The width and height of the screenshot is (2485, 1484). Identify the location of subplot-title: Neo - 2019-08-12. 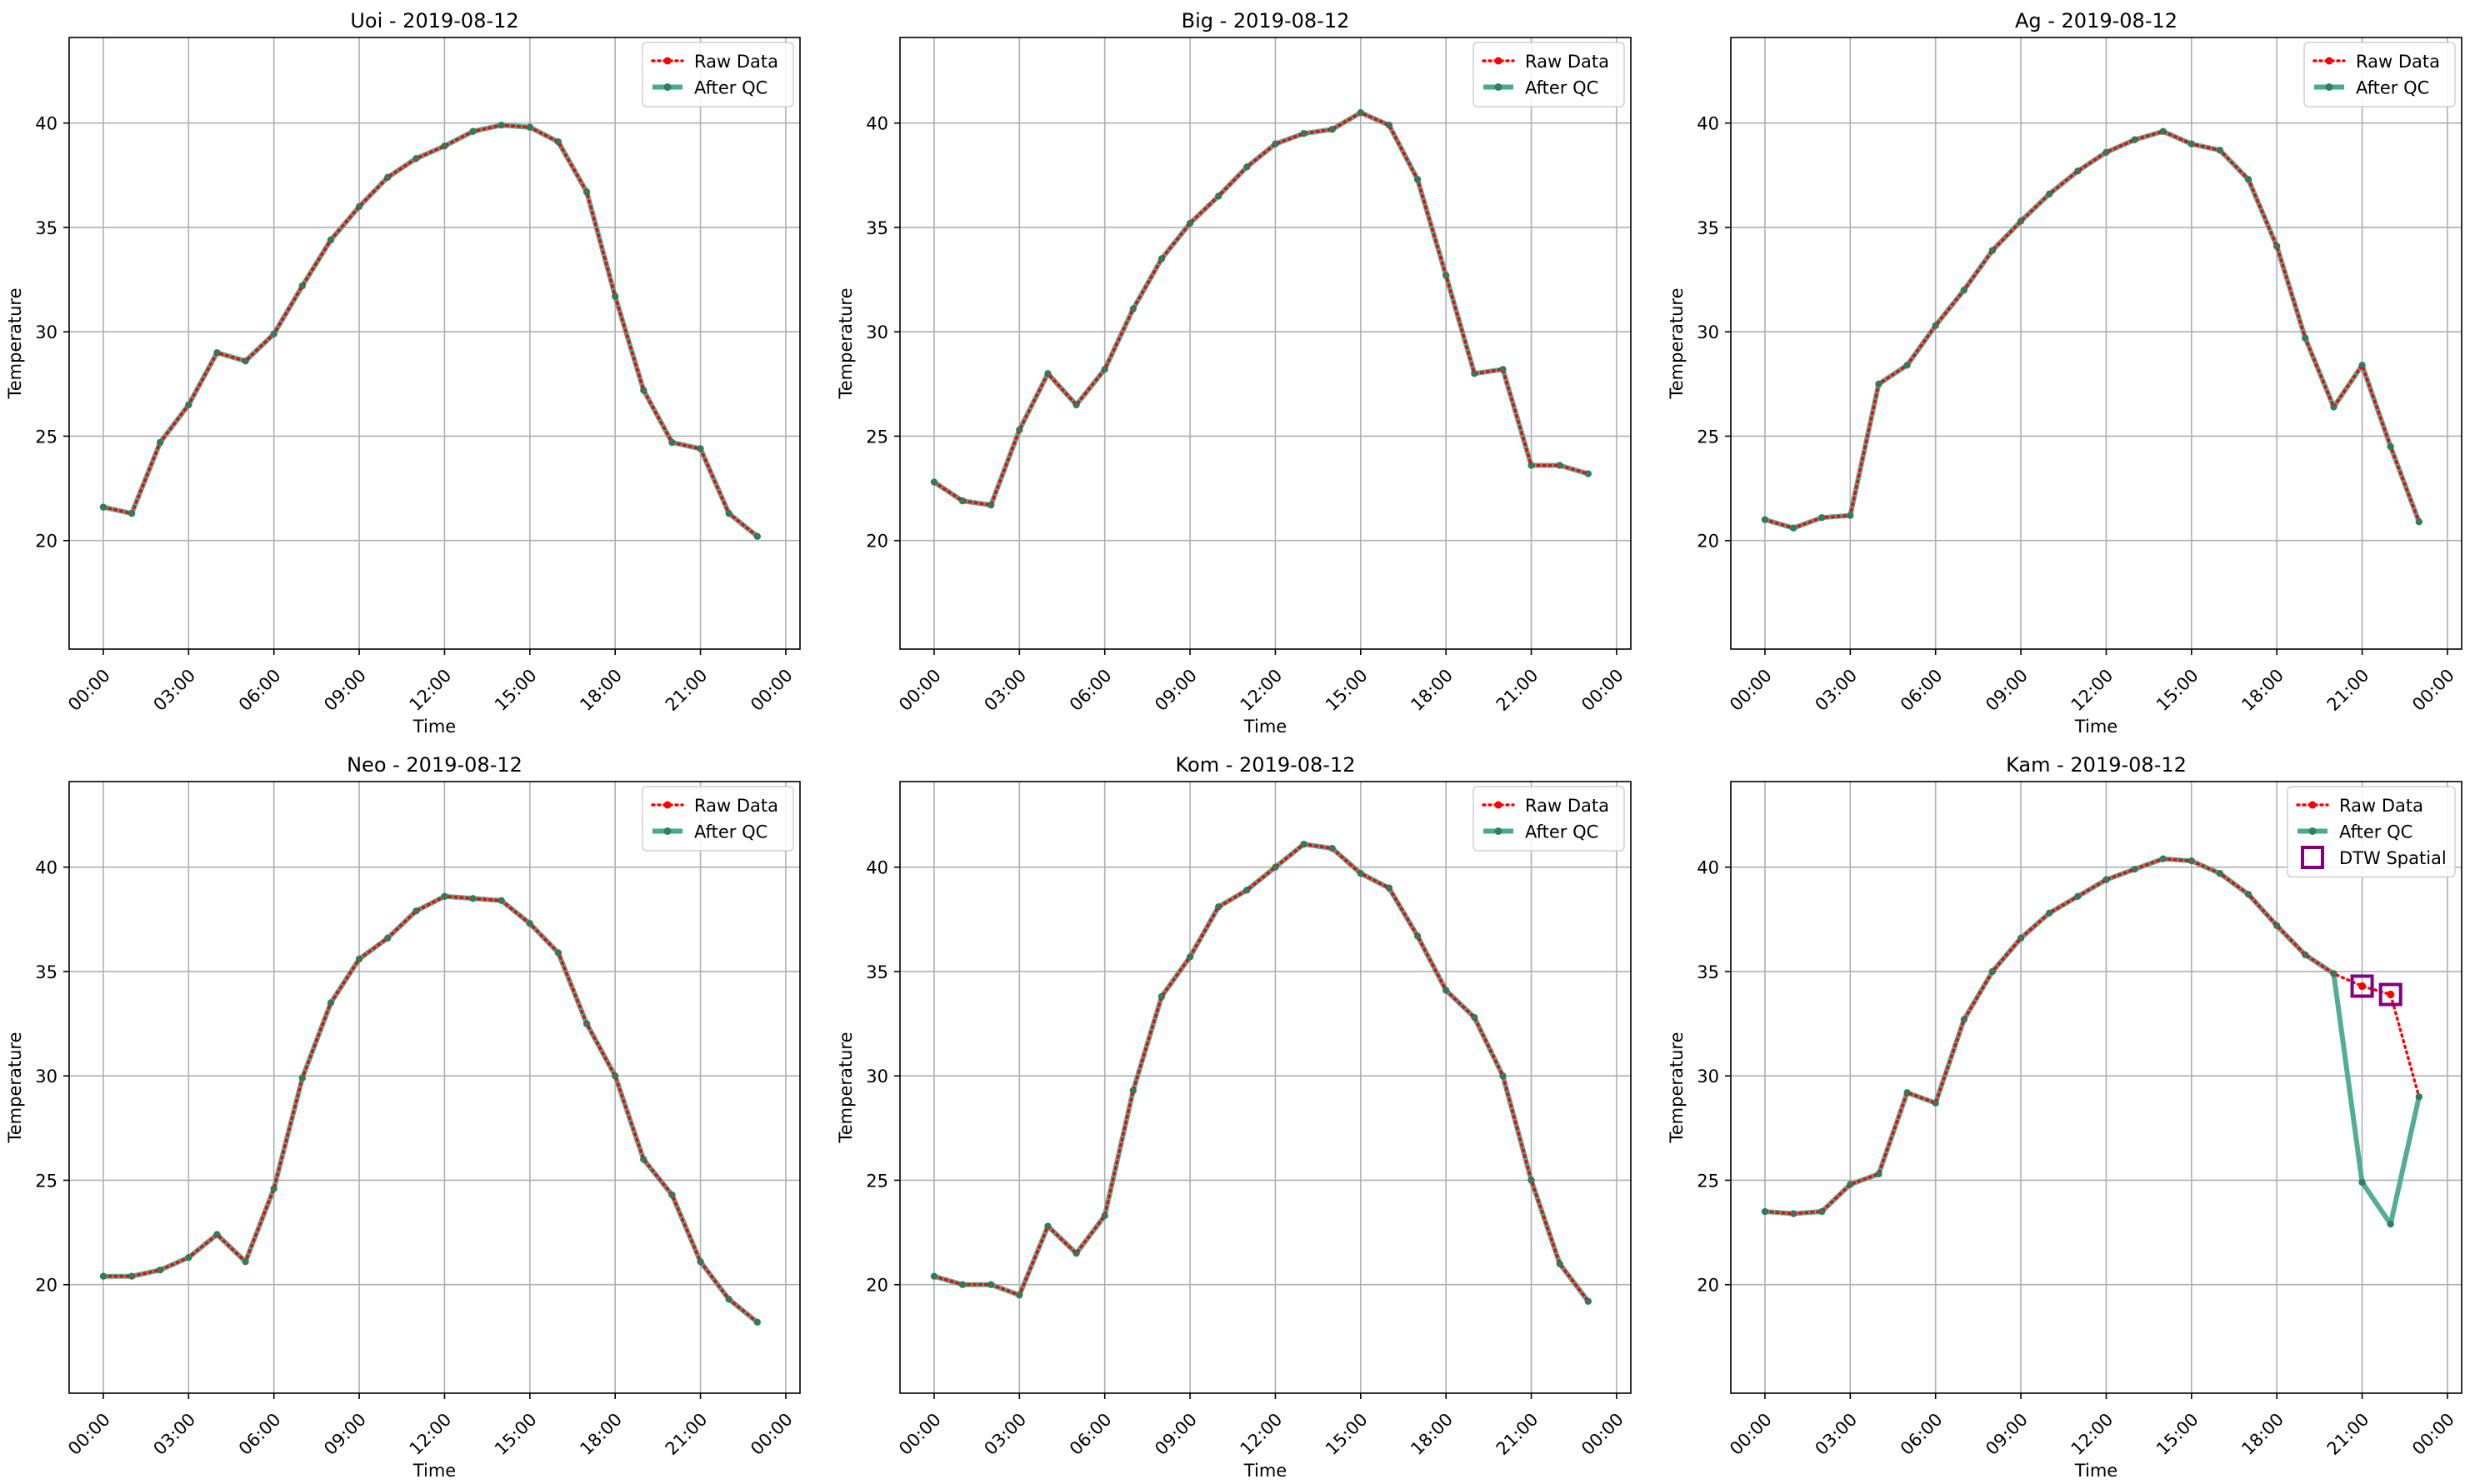
(434, 765).